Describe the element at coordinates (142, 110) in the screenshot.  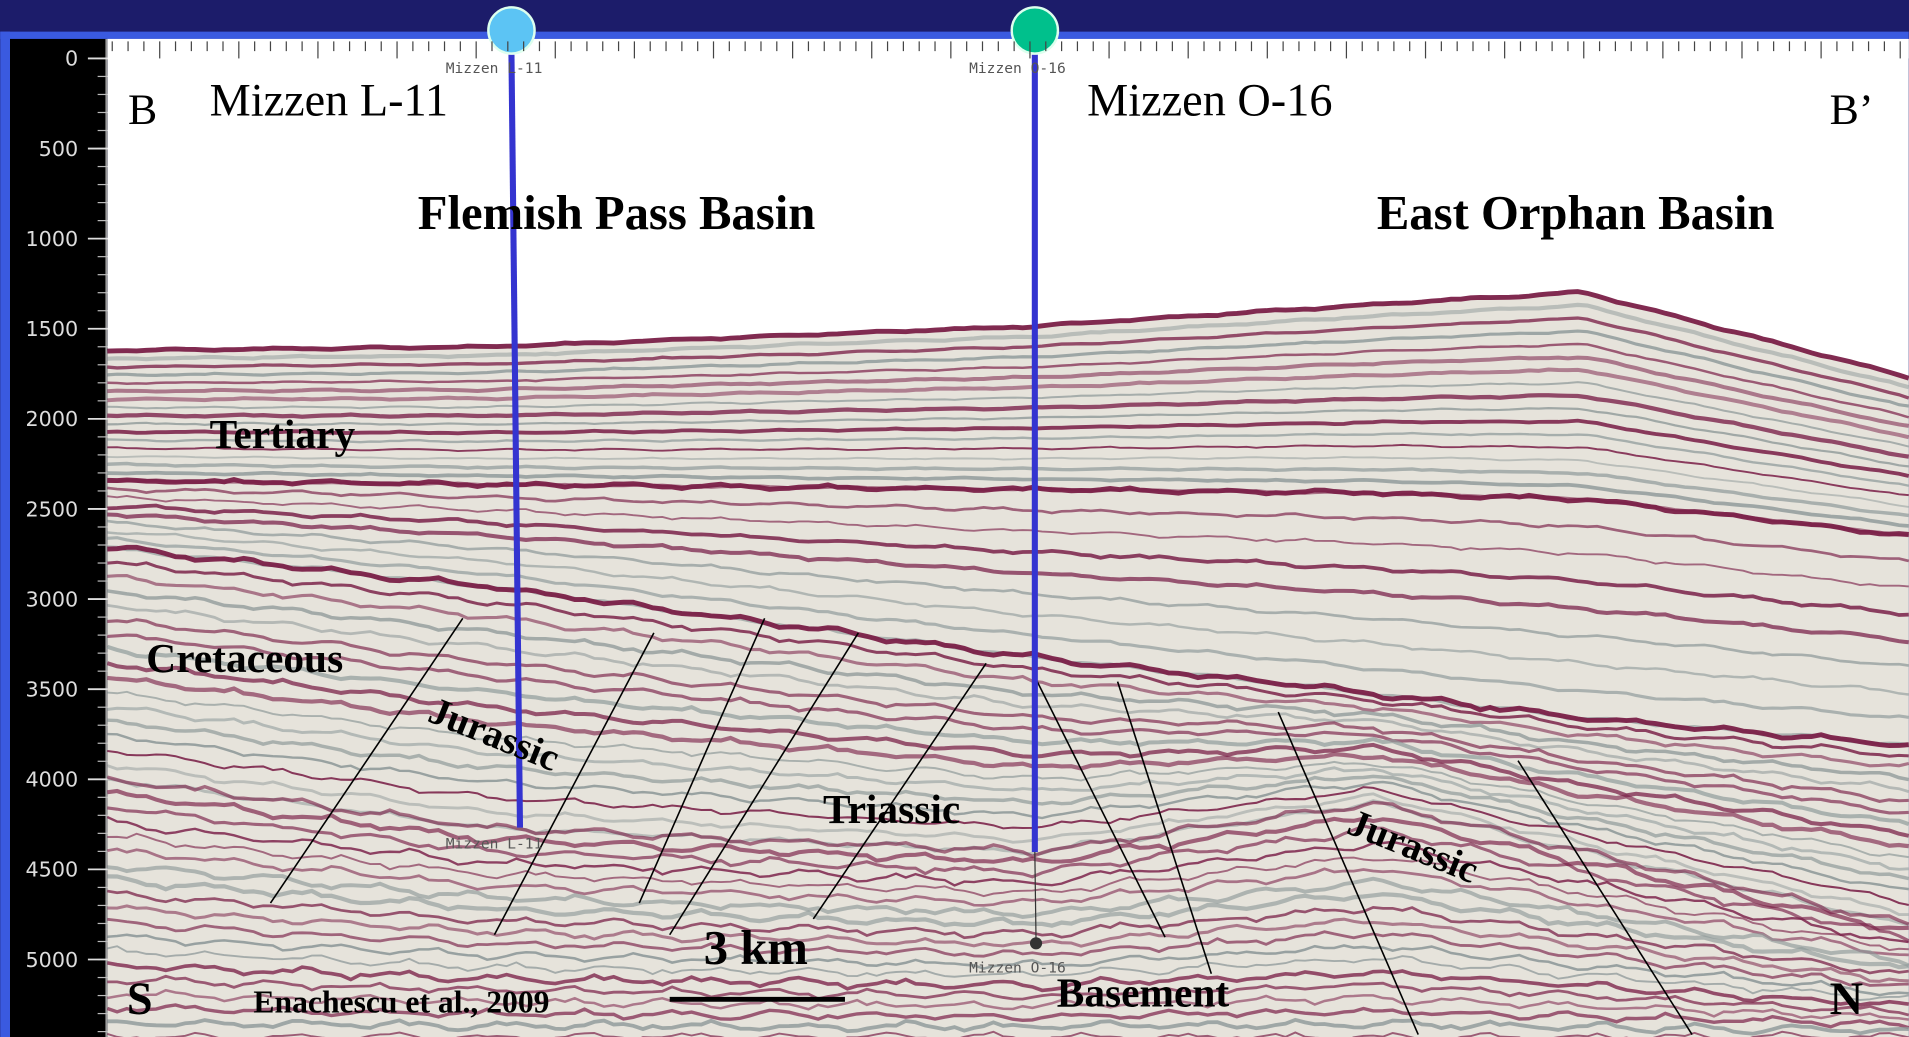
I see `section-end-label: B` at that location.